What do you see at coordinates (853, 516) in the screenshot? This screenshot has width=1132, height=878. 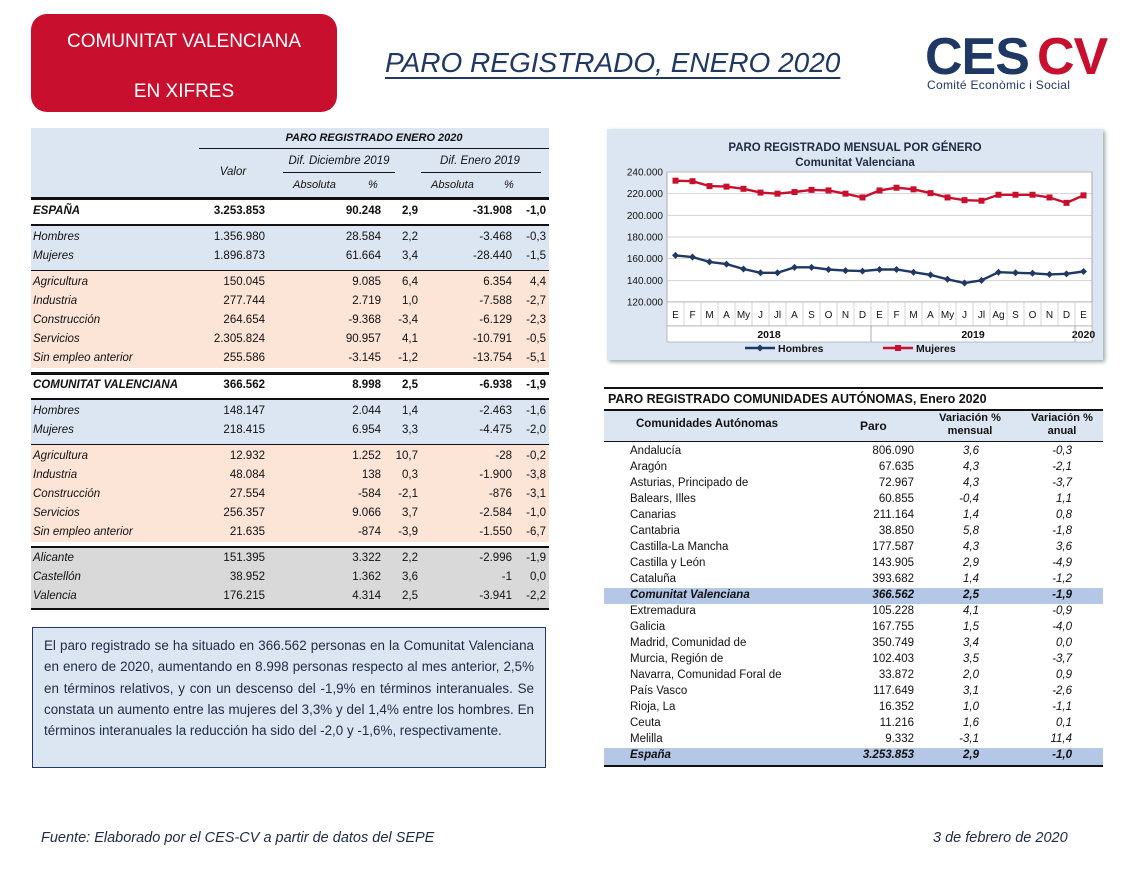 I see `ccaa-row: Canarias 211.164 1,4 0,8` at bounding box center [853, 516].